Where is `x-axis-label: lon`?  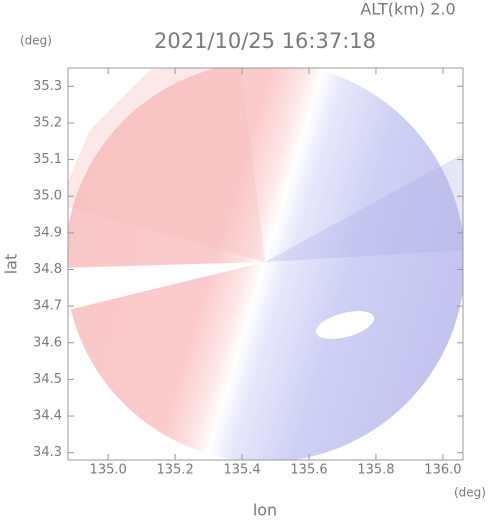 x-axis-label: lon is located at coordinates (265, 510).